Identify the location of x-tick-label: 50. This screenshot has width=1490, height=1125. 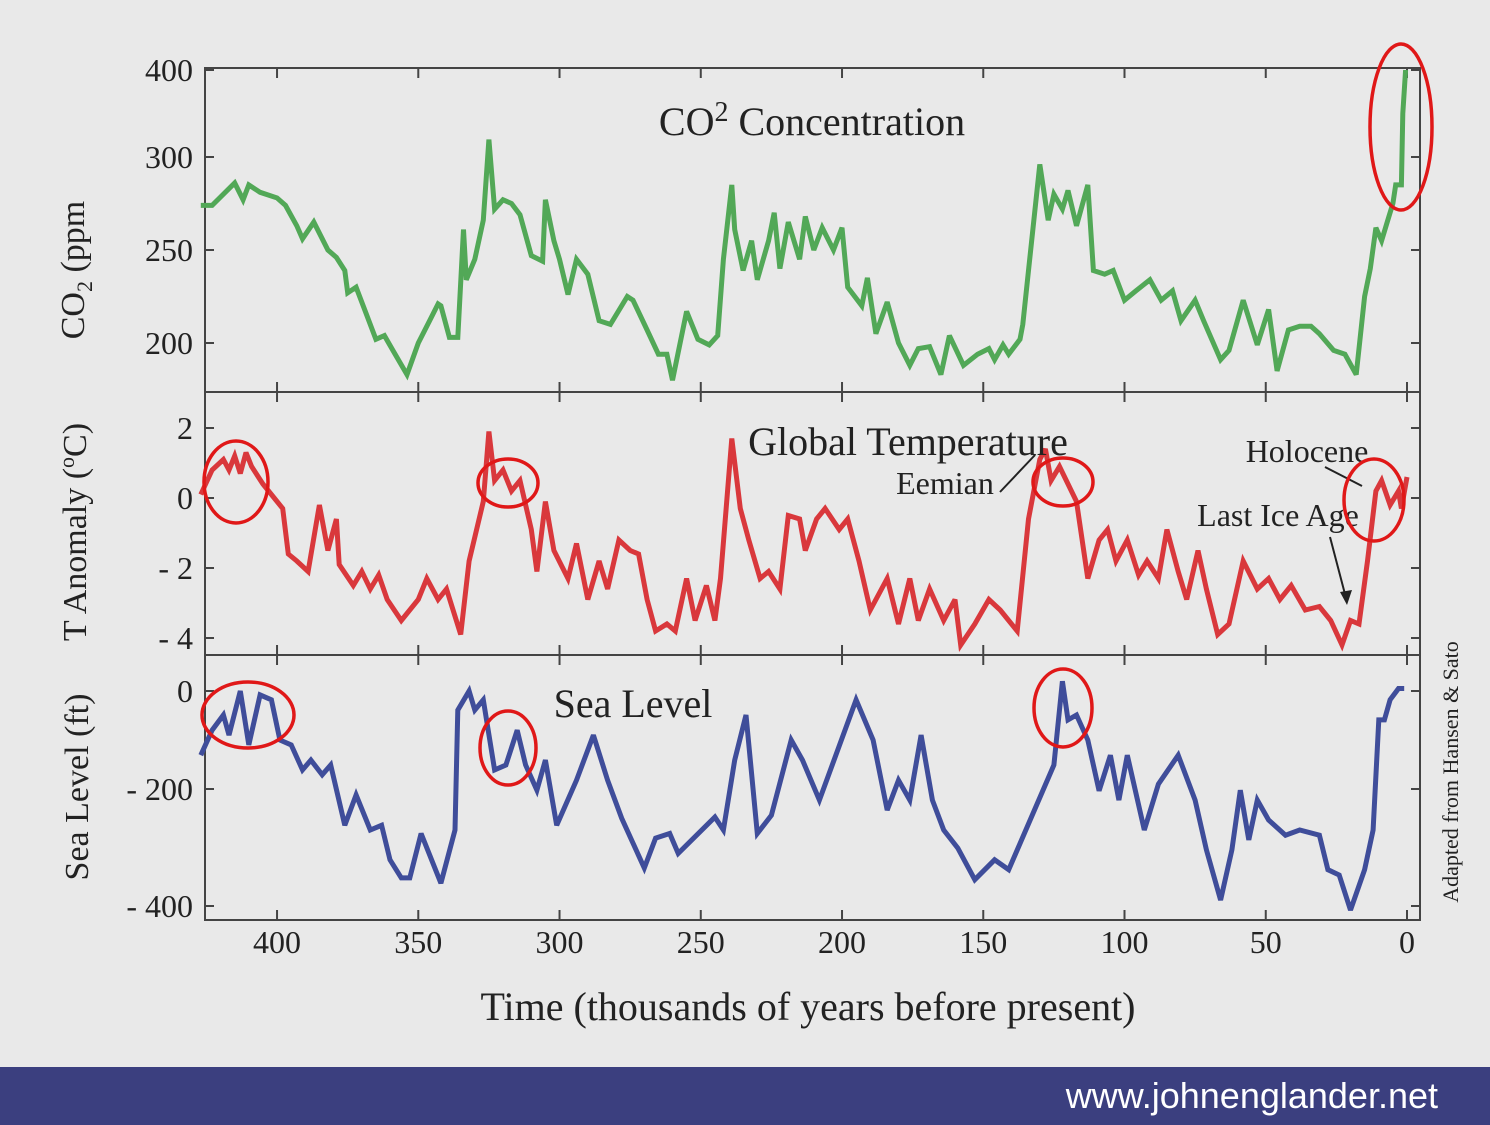
(1266, 942).